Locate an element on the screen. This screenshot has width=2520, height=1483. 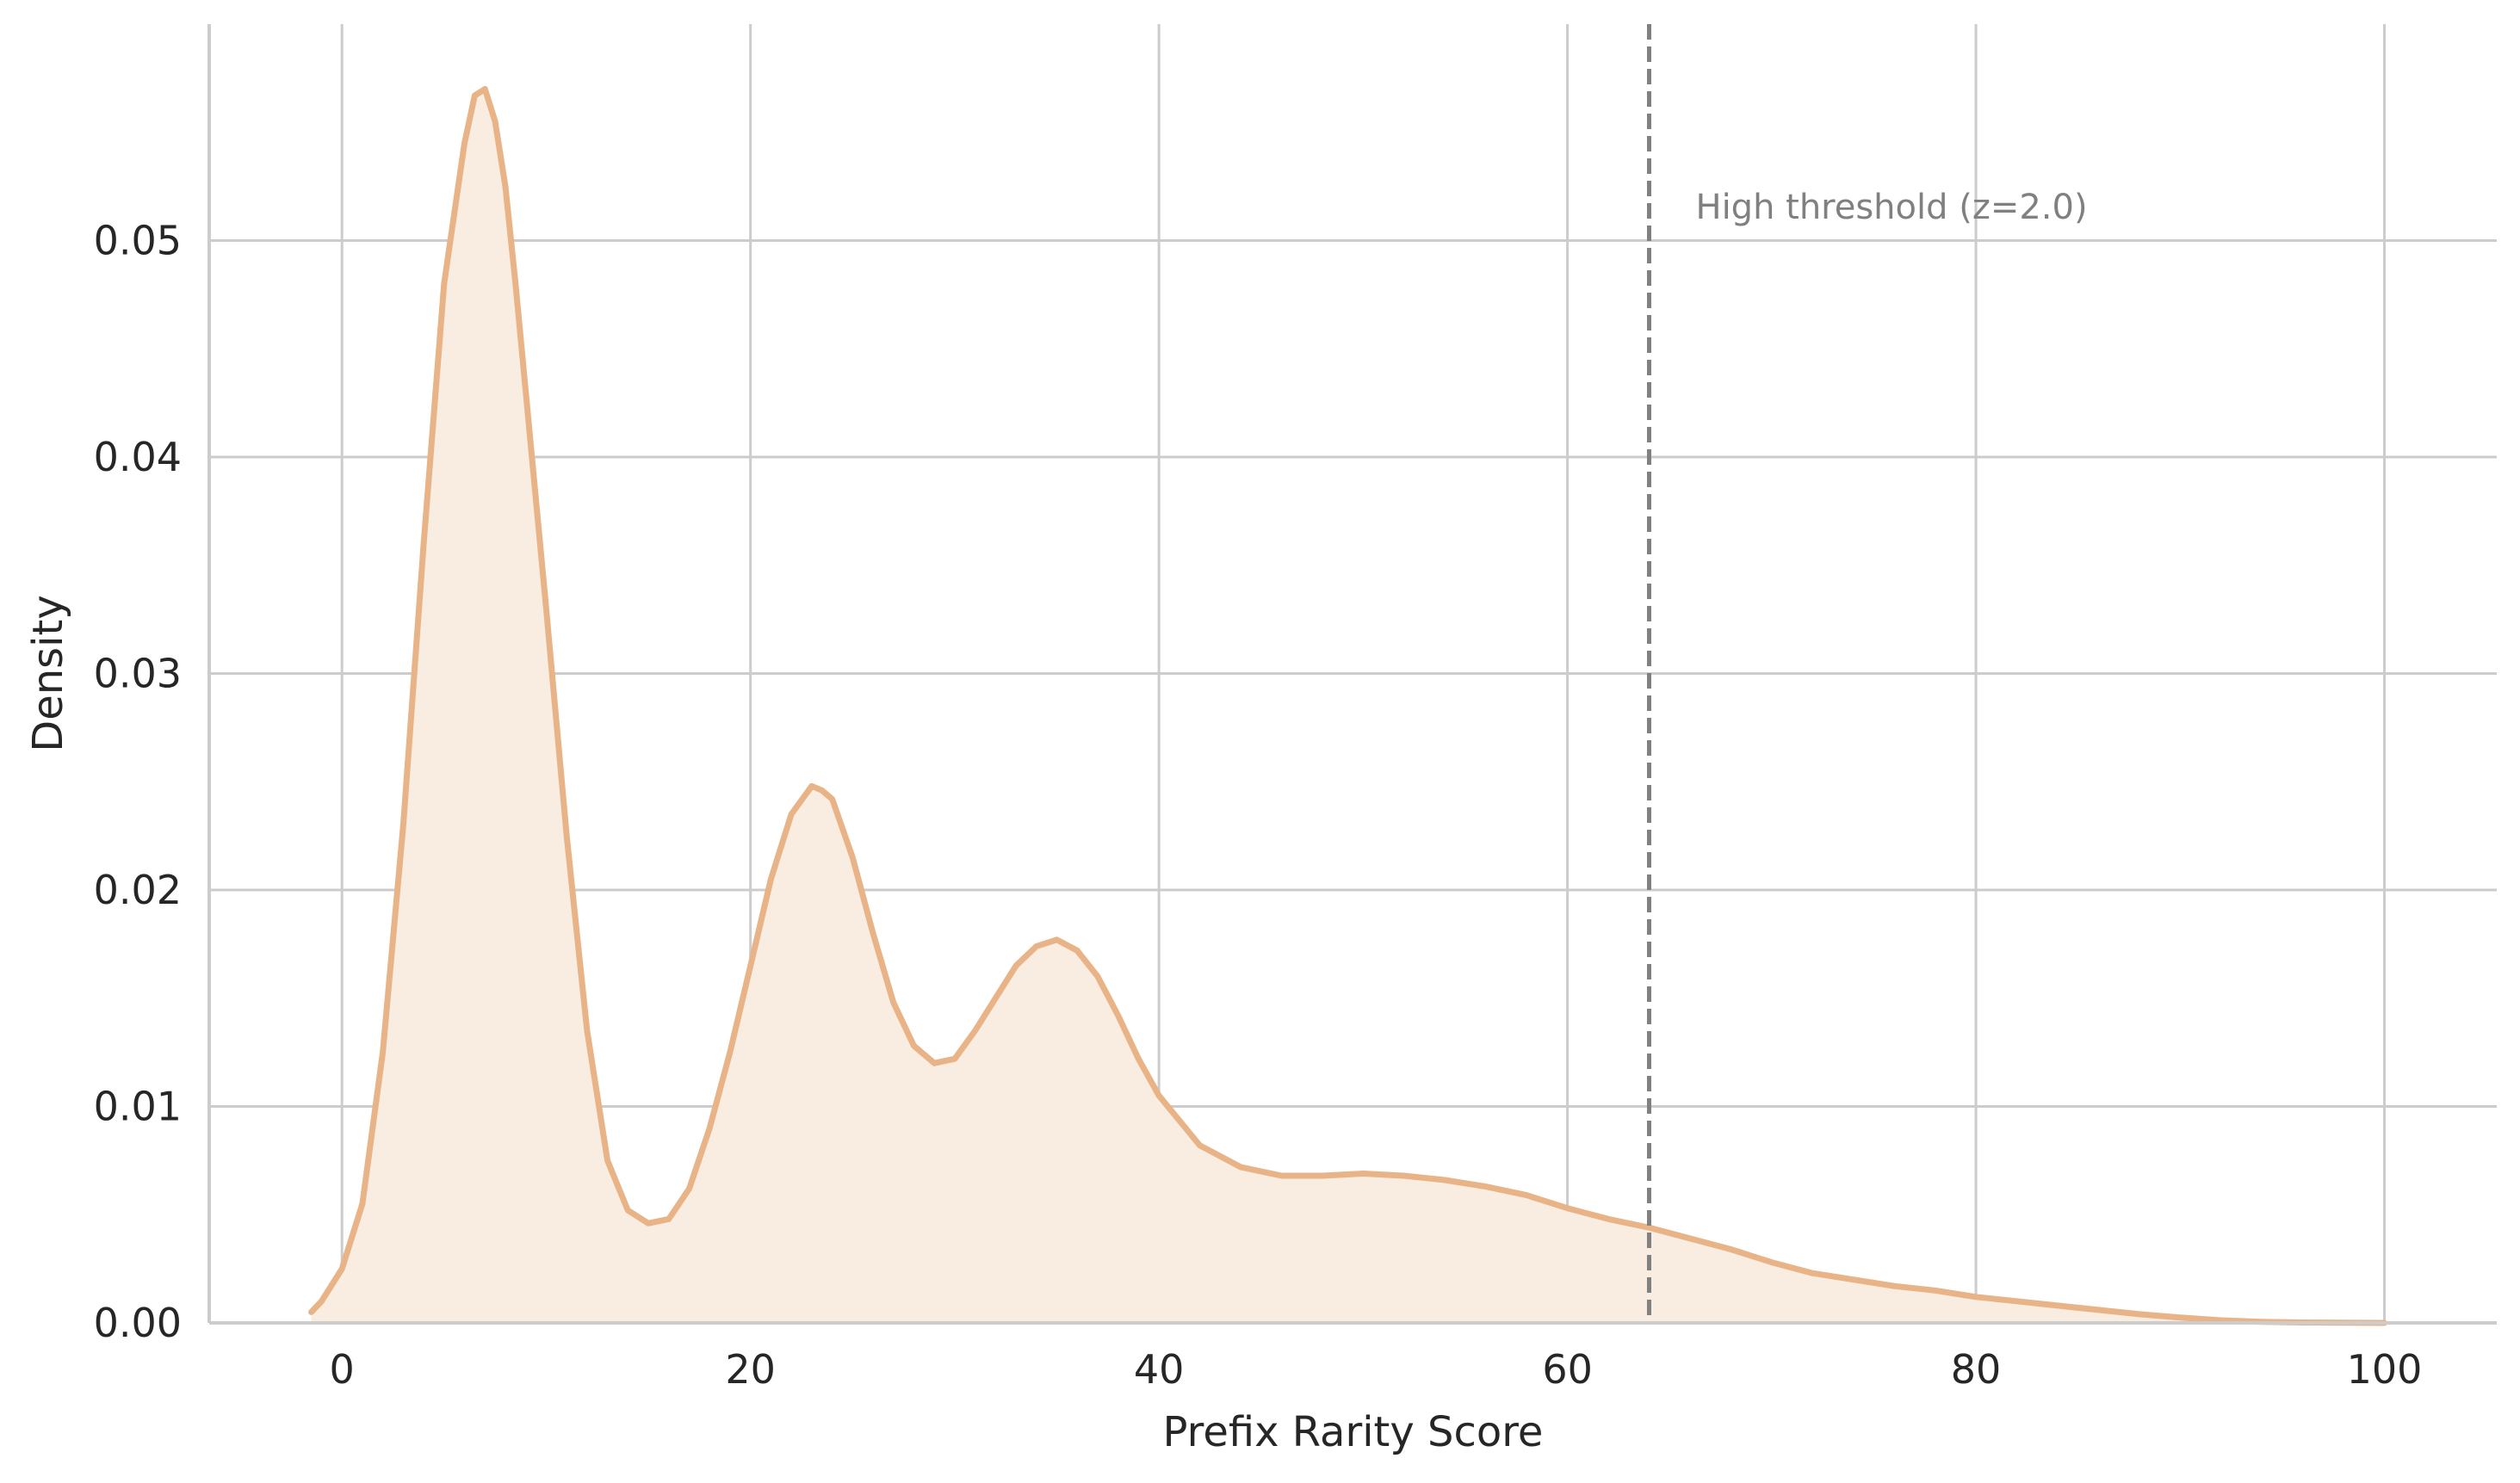
x-axis-label: Prefix Rarity Score is located at coordinates (1354, 1432).